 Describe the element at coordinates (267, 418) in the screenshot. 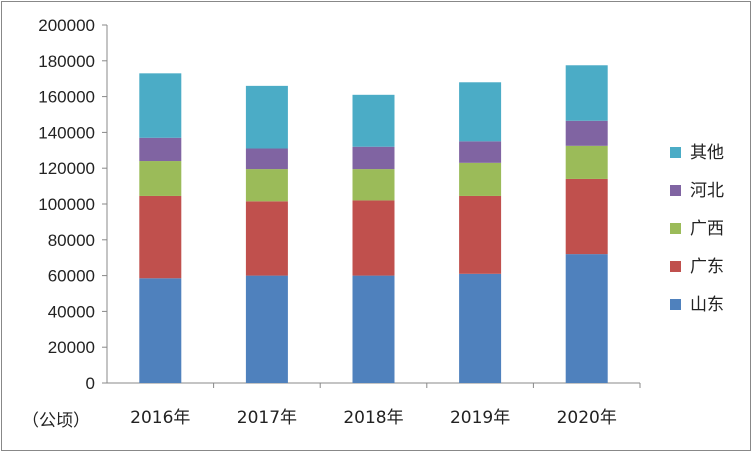

I see `x-tick-label: 2017年` at that location.